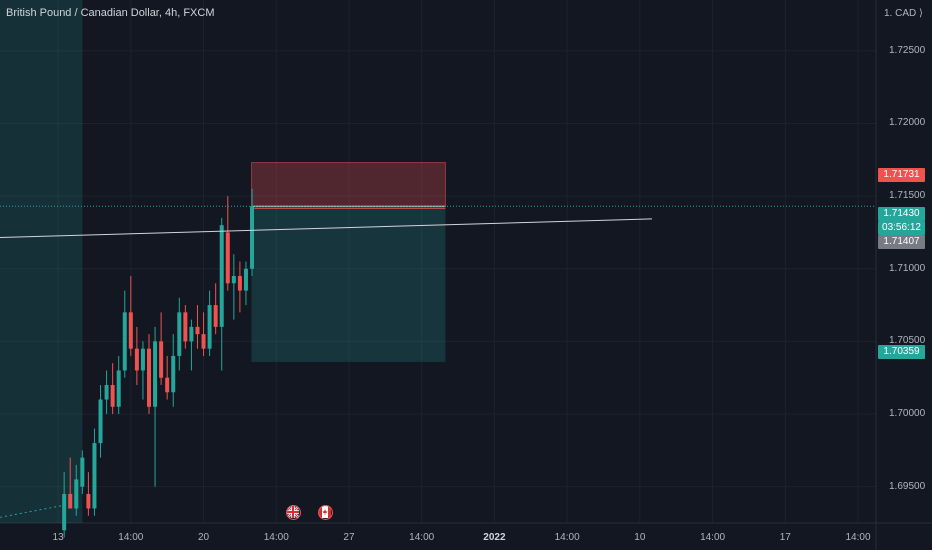 This screenshot has width=932, height=550. I want to click on y-tick-label: 1.72500, so click(907, 50).